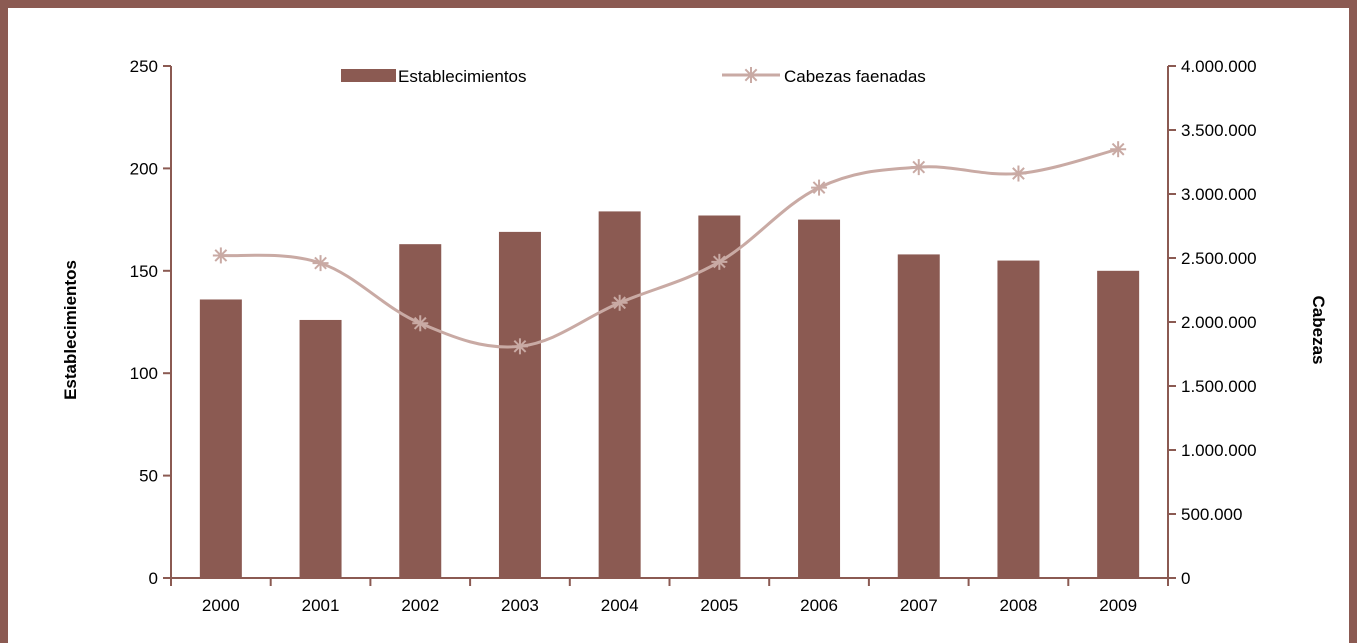  I want to click on line-point-2001, so click(320, 263).